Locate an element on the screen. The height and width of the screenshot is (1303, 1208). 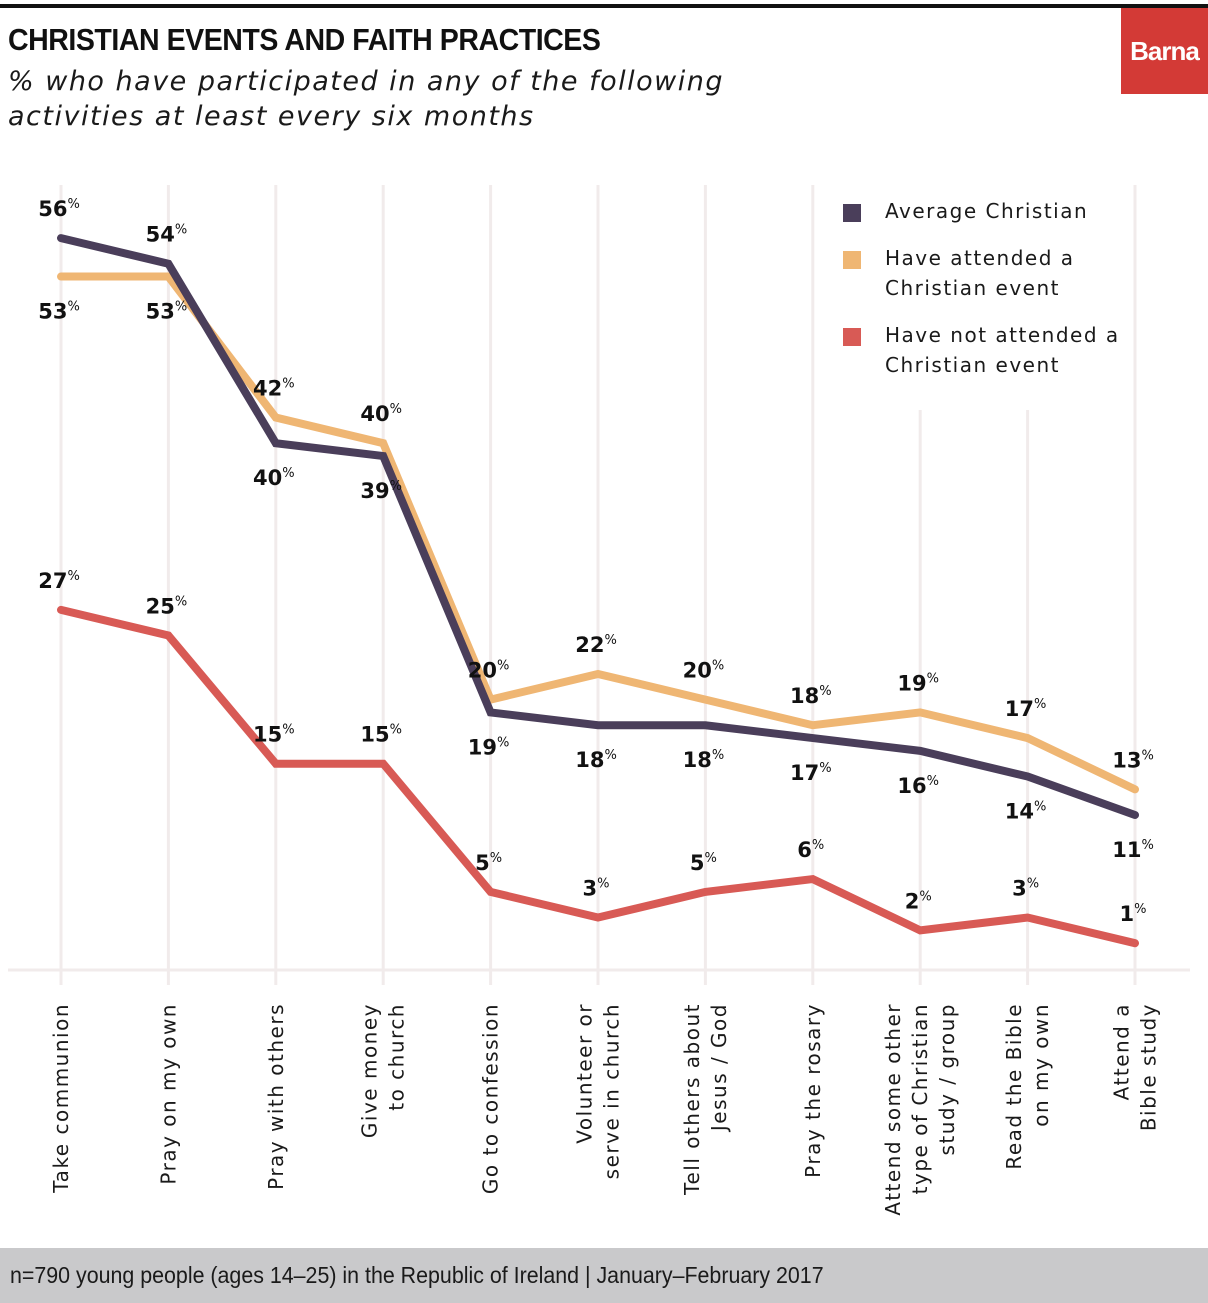
data-label: 54% is located at coordinates (167, 235).